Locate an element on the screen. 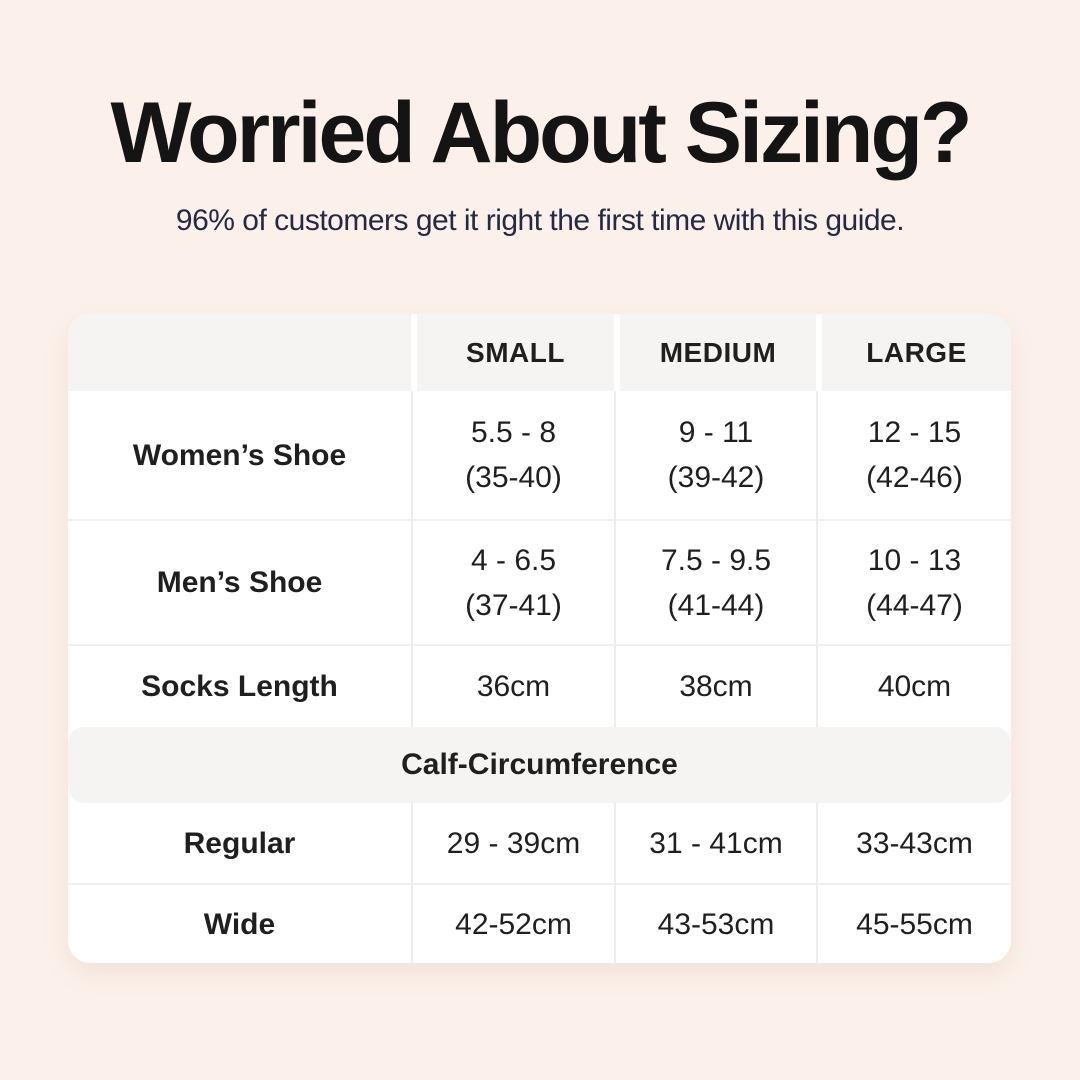 This screenshot has height=1080, width=1080. womens-medium-eu: (39-42) is located at coordinates (716, 477).